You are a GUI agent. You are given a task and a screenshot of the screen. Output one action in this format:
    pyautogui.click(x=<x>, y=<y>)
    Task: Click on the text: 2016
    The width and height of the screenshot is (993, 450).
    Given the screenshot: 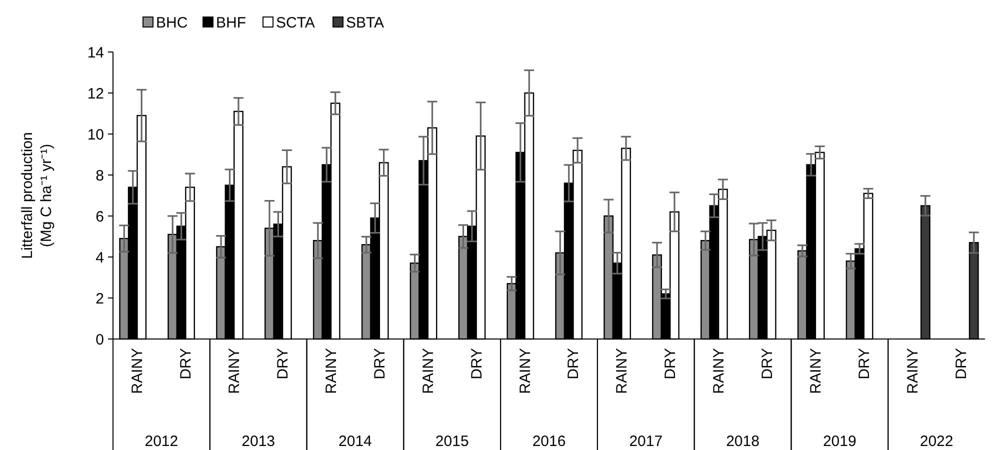 What is the action you would take?
    pyautogui.click(x=549, y=441)
    